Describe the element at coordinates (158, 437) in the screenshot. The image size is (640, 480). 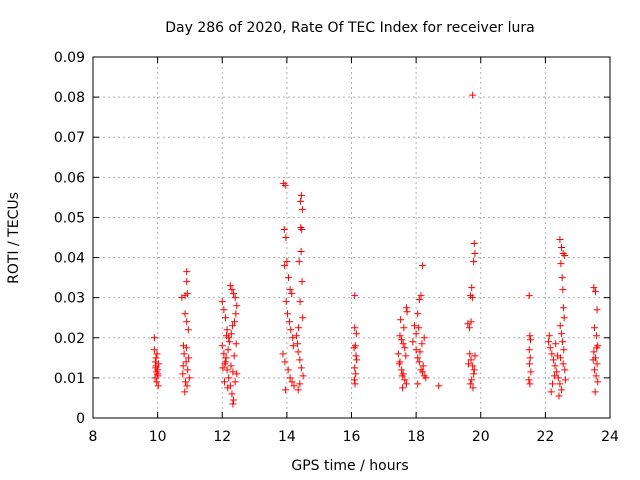
I see `x-tick-label: 10` at that location.